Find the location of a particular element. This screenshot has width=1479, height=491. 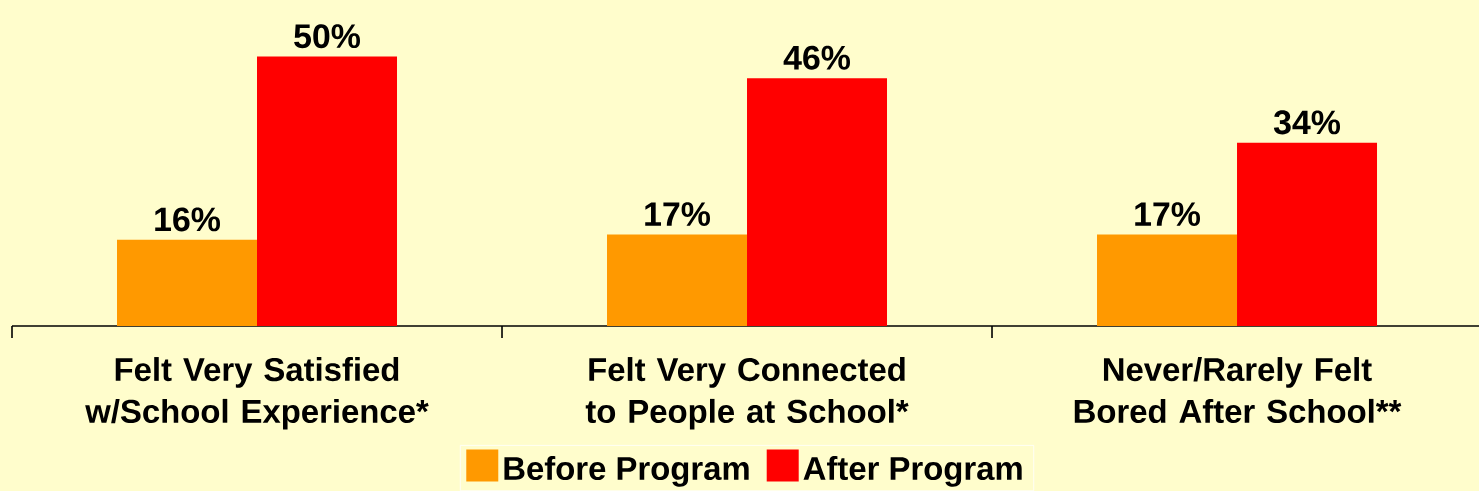

data-label: 46% is located at coordinates (816, 57).